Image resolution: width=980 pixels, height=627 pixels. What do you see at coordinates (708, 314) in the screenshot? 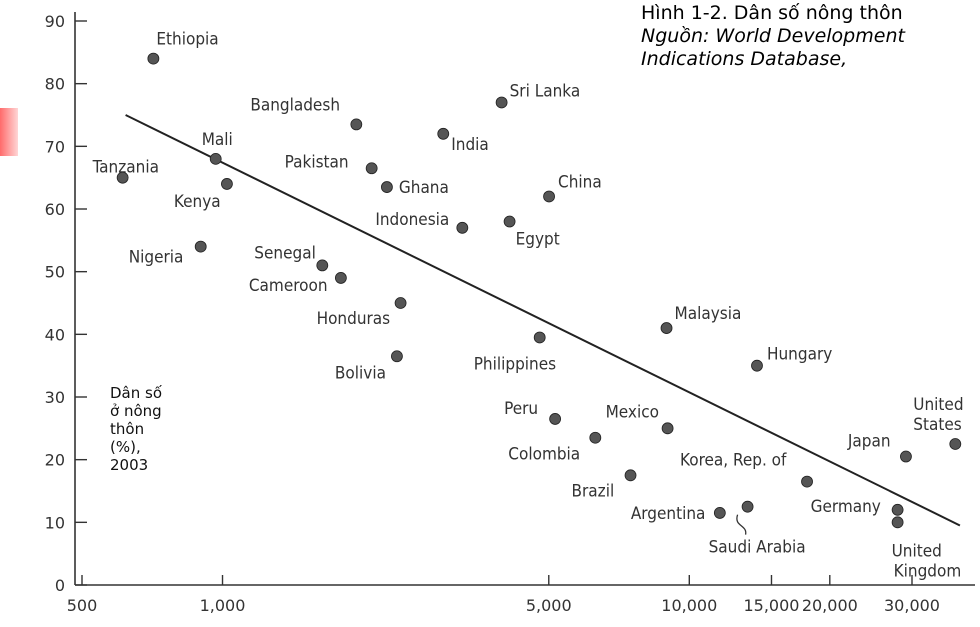
I see `point-label: Malaysia` at bounding box center [708, 314].